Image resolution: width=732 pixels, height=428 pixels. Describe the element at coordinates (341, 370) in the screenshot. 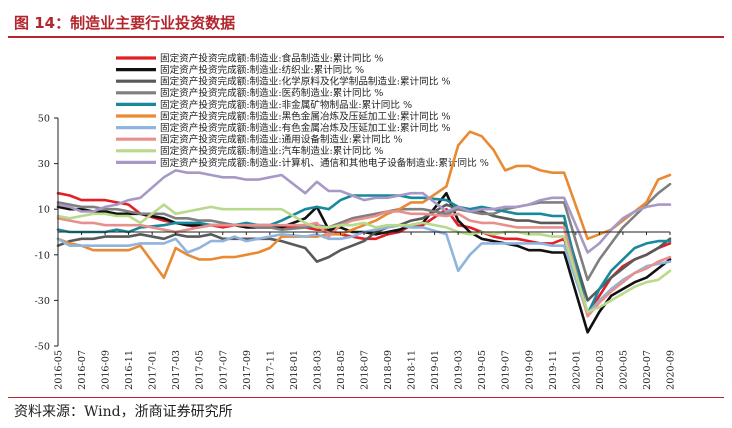

I see `x-tick-label-12: 2018-05` at that location.